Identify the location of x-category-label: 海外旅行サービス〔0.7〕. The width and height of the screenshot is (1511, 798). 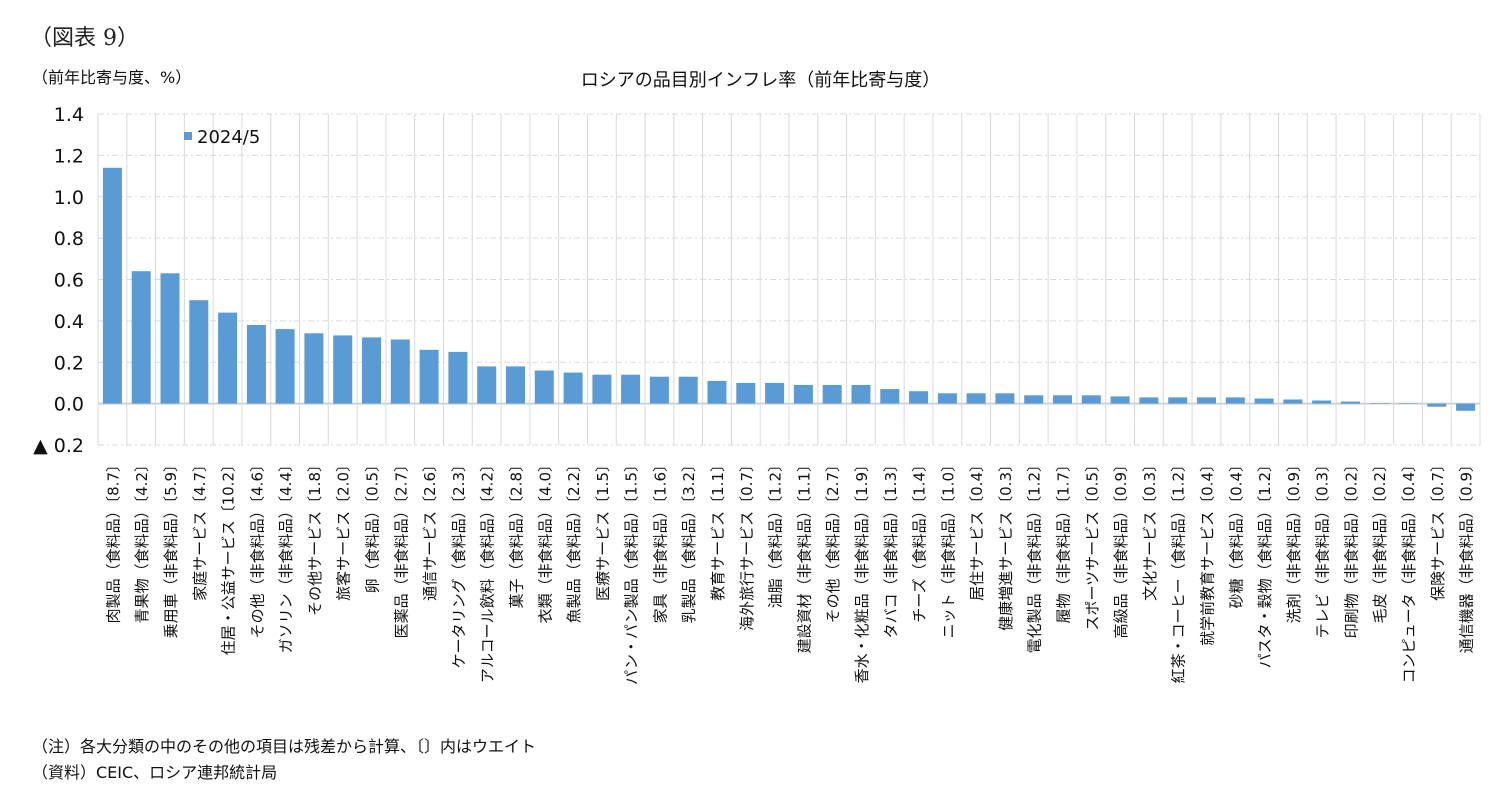
(747, 544).